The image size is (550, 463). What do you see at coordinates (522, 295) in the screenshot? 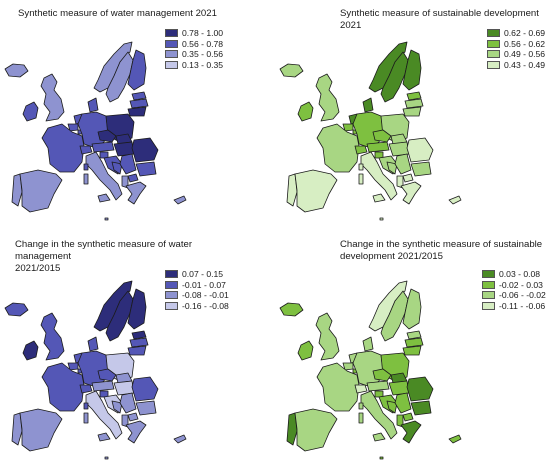
I see `legend-label: -0.06 - -0.02` at bounding box center [522, 295].